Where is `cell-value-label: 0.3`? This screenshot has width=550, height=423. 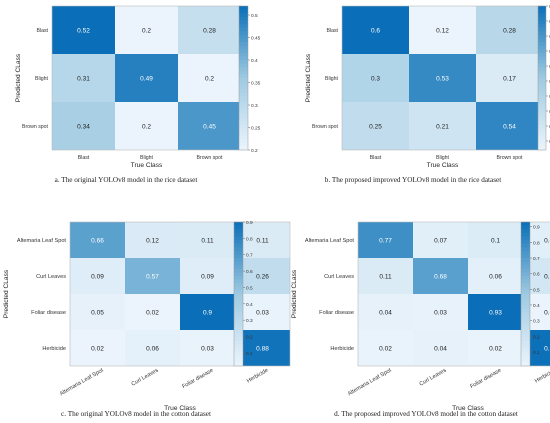
cell-value-label: 0.3 is located at coordinates (375, 79).